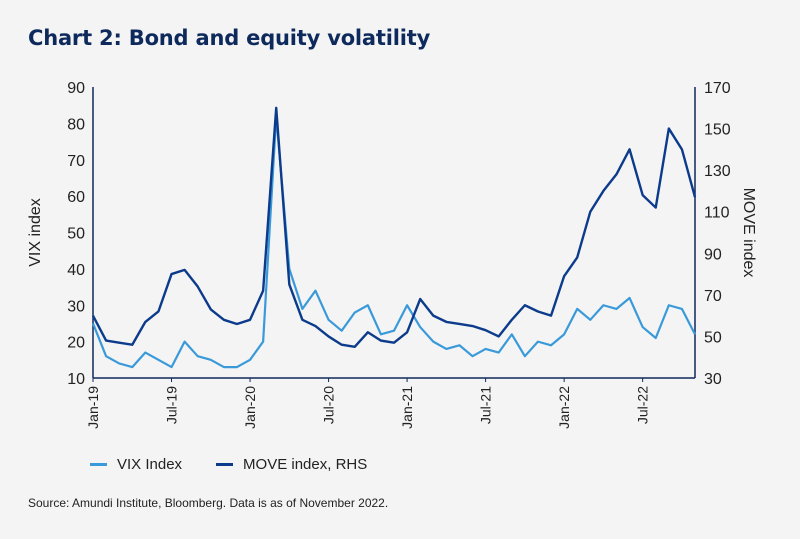 The image size is (800, 539). Describe the element at coordinates (329, 405) in the screenshot. I see `x-tick-label: Jul-20` at that location.